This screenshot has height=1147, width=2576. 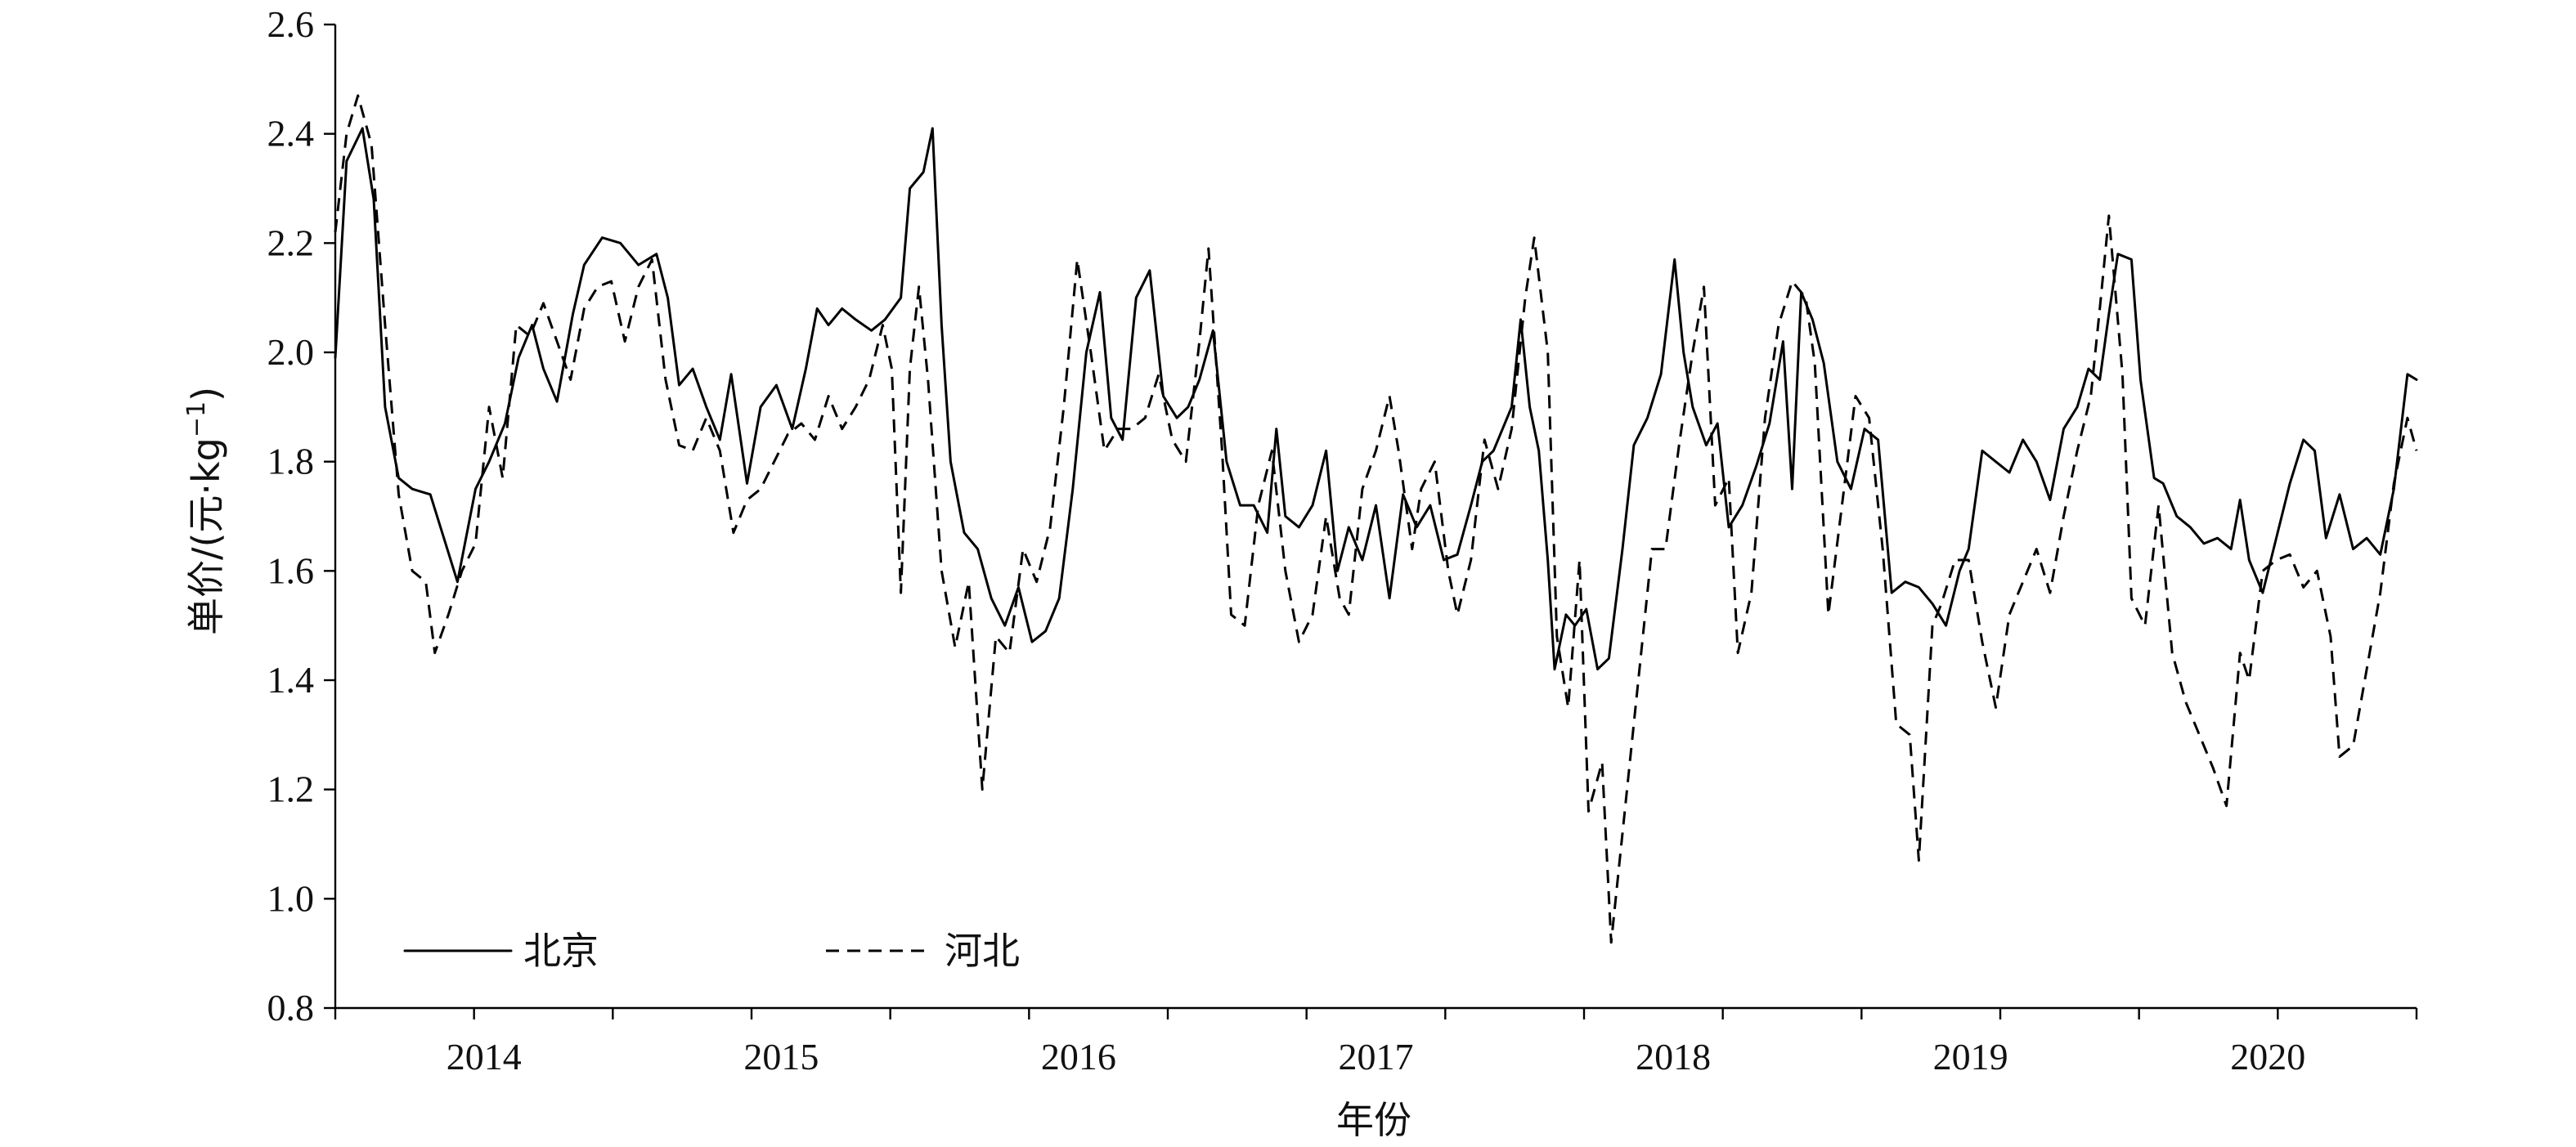 I want to click on x-axis-ticks: 2014 2015 2016 2017 2018 2019 2020, so click(x=1376, y=1043).